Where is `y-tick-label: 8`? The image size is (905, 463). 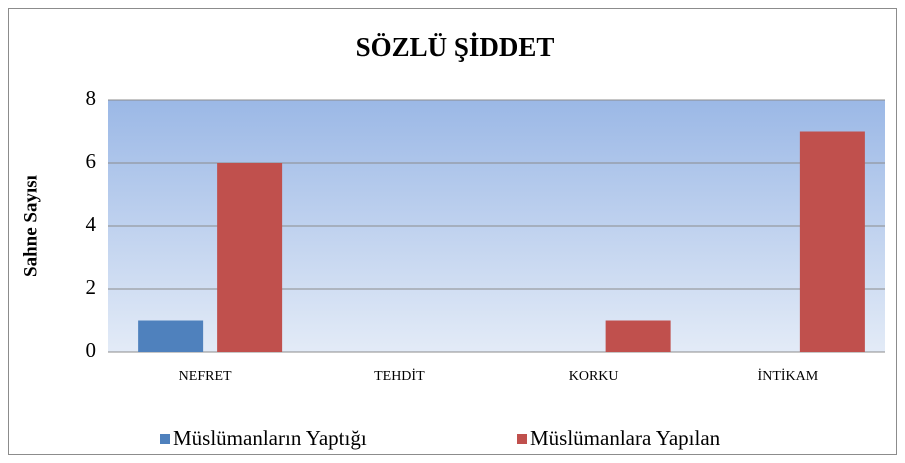 y-tick-label: 8 is located at coordinates (91, 98).